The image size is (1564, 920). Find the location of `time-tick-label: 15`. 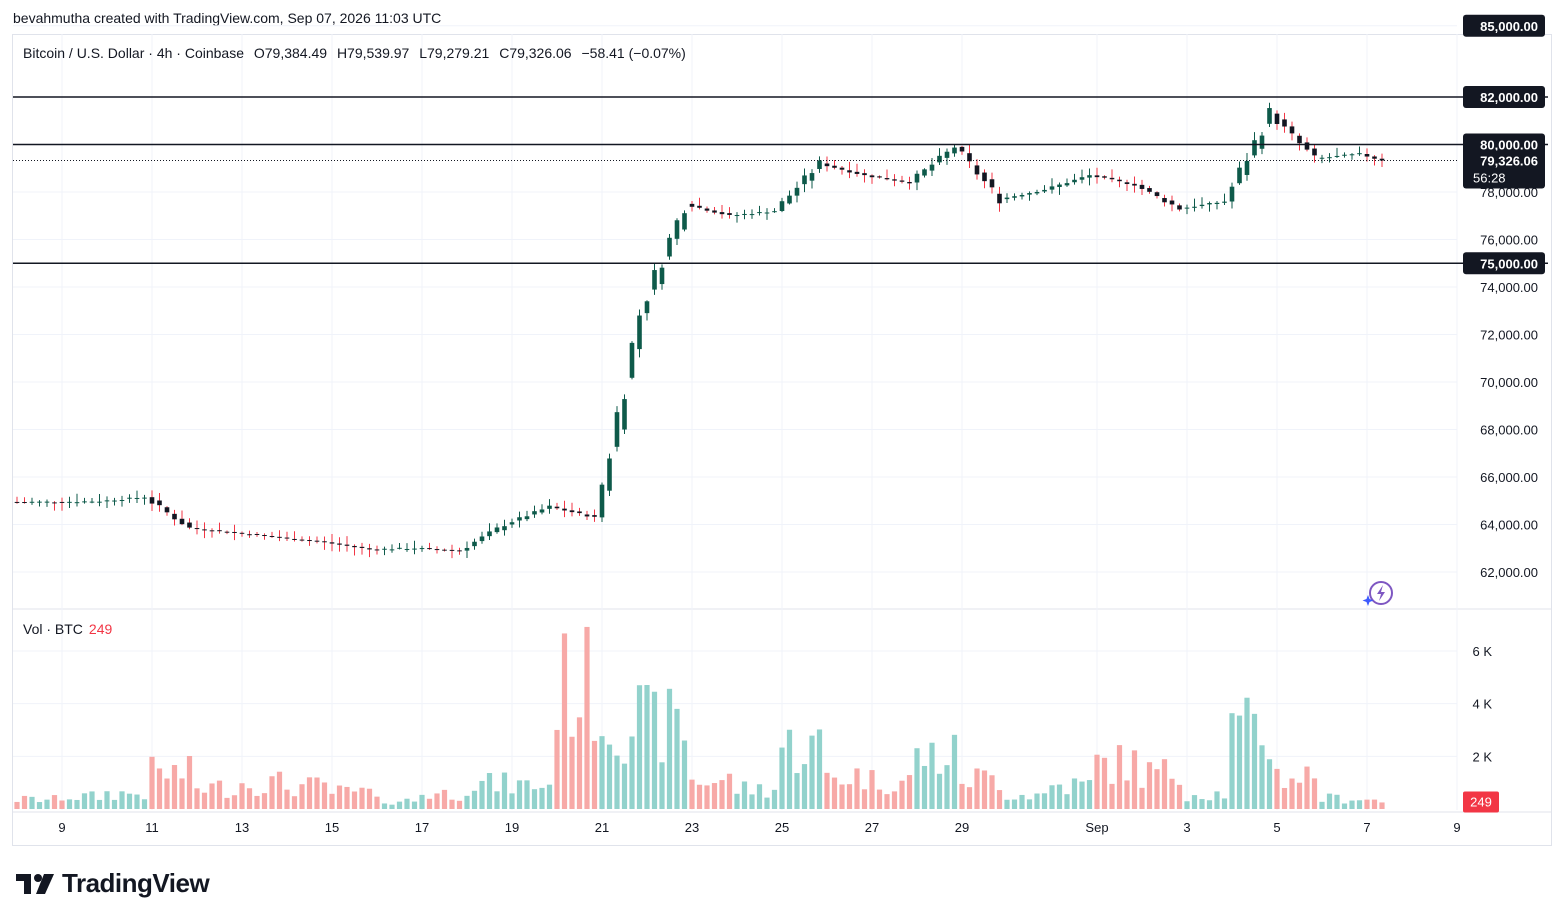

time-tick-label: 15 is located at coordinates (332, 827).